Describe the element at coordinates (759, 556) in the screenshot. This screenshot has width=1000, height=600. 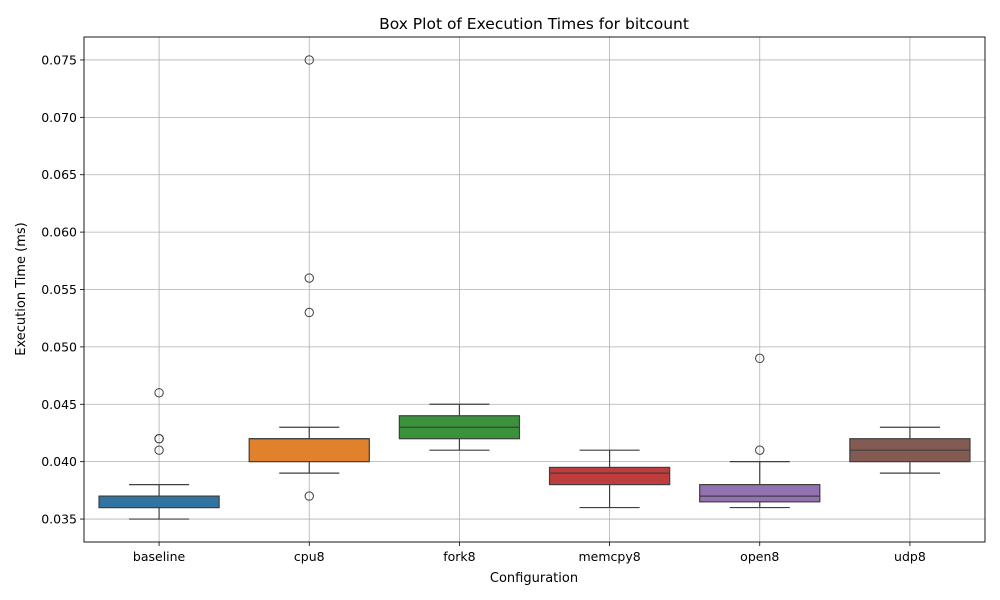
I see `x-tick-label: open8` at that location.